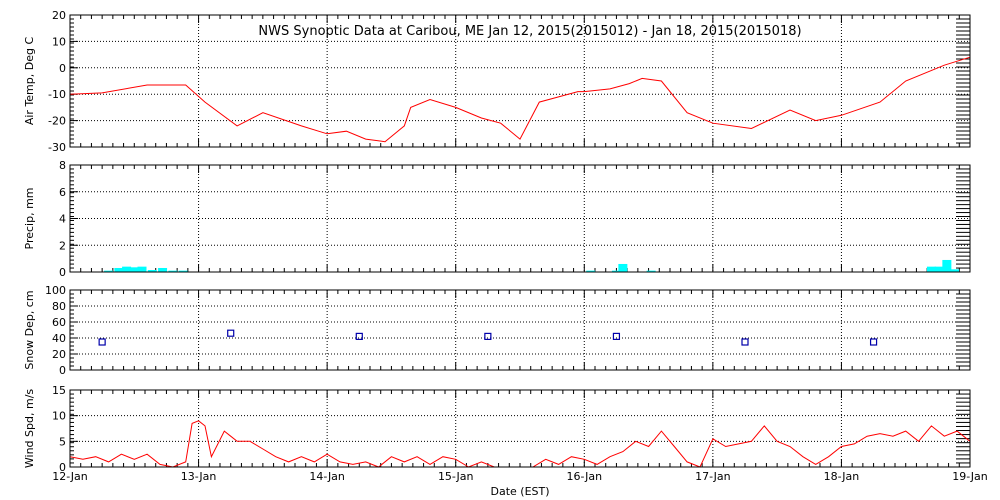  What do you see at coordinates (519, 491) in the screenshot?
I see `x-axis-label: Date (EST)` at bounding box center [519, 491].